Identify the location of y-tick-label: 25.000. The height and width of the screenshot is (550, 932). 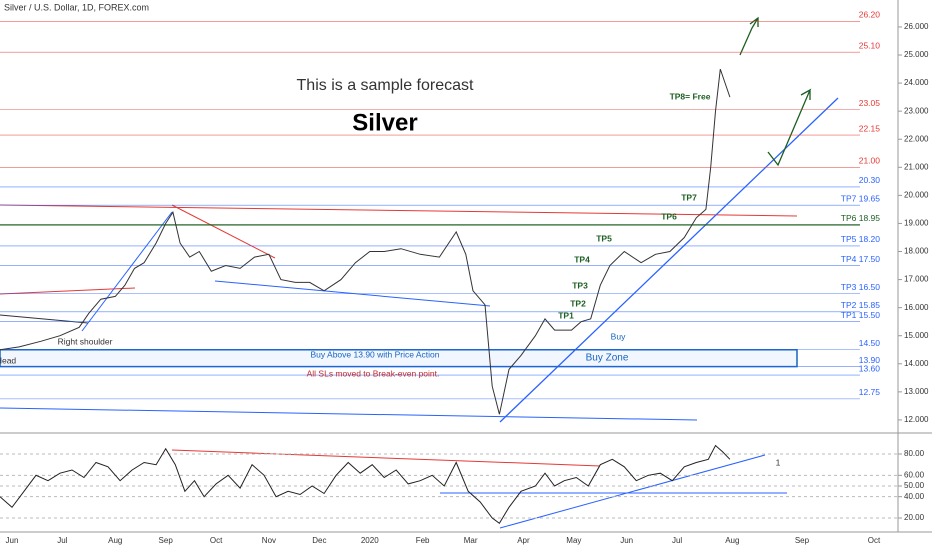
(916, 54).